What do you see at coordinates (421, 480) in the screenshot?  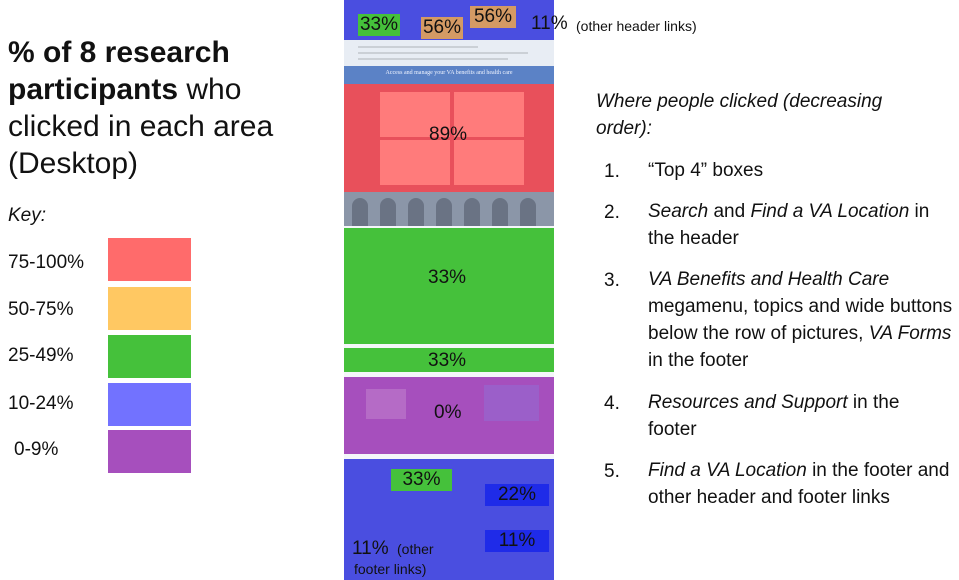 I see `footer-forms-badge: 33%` at bounding box center [421, 480].